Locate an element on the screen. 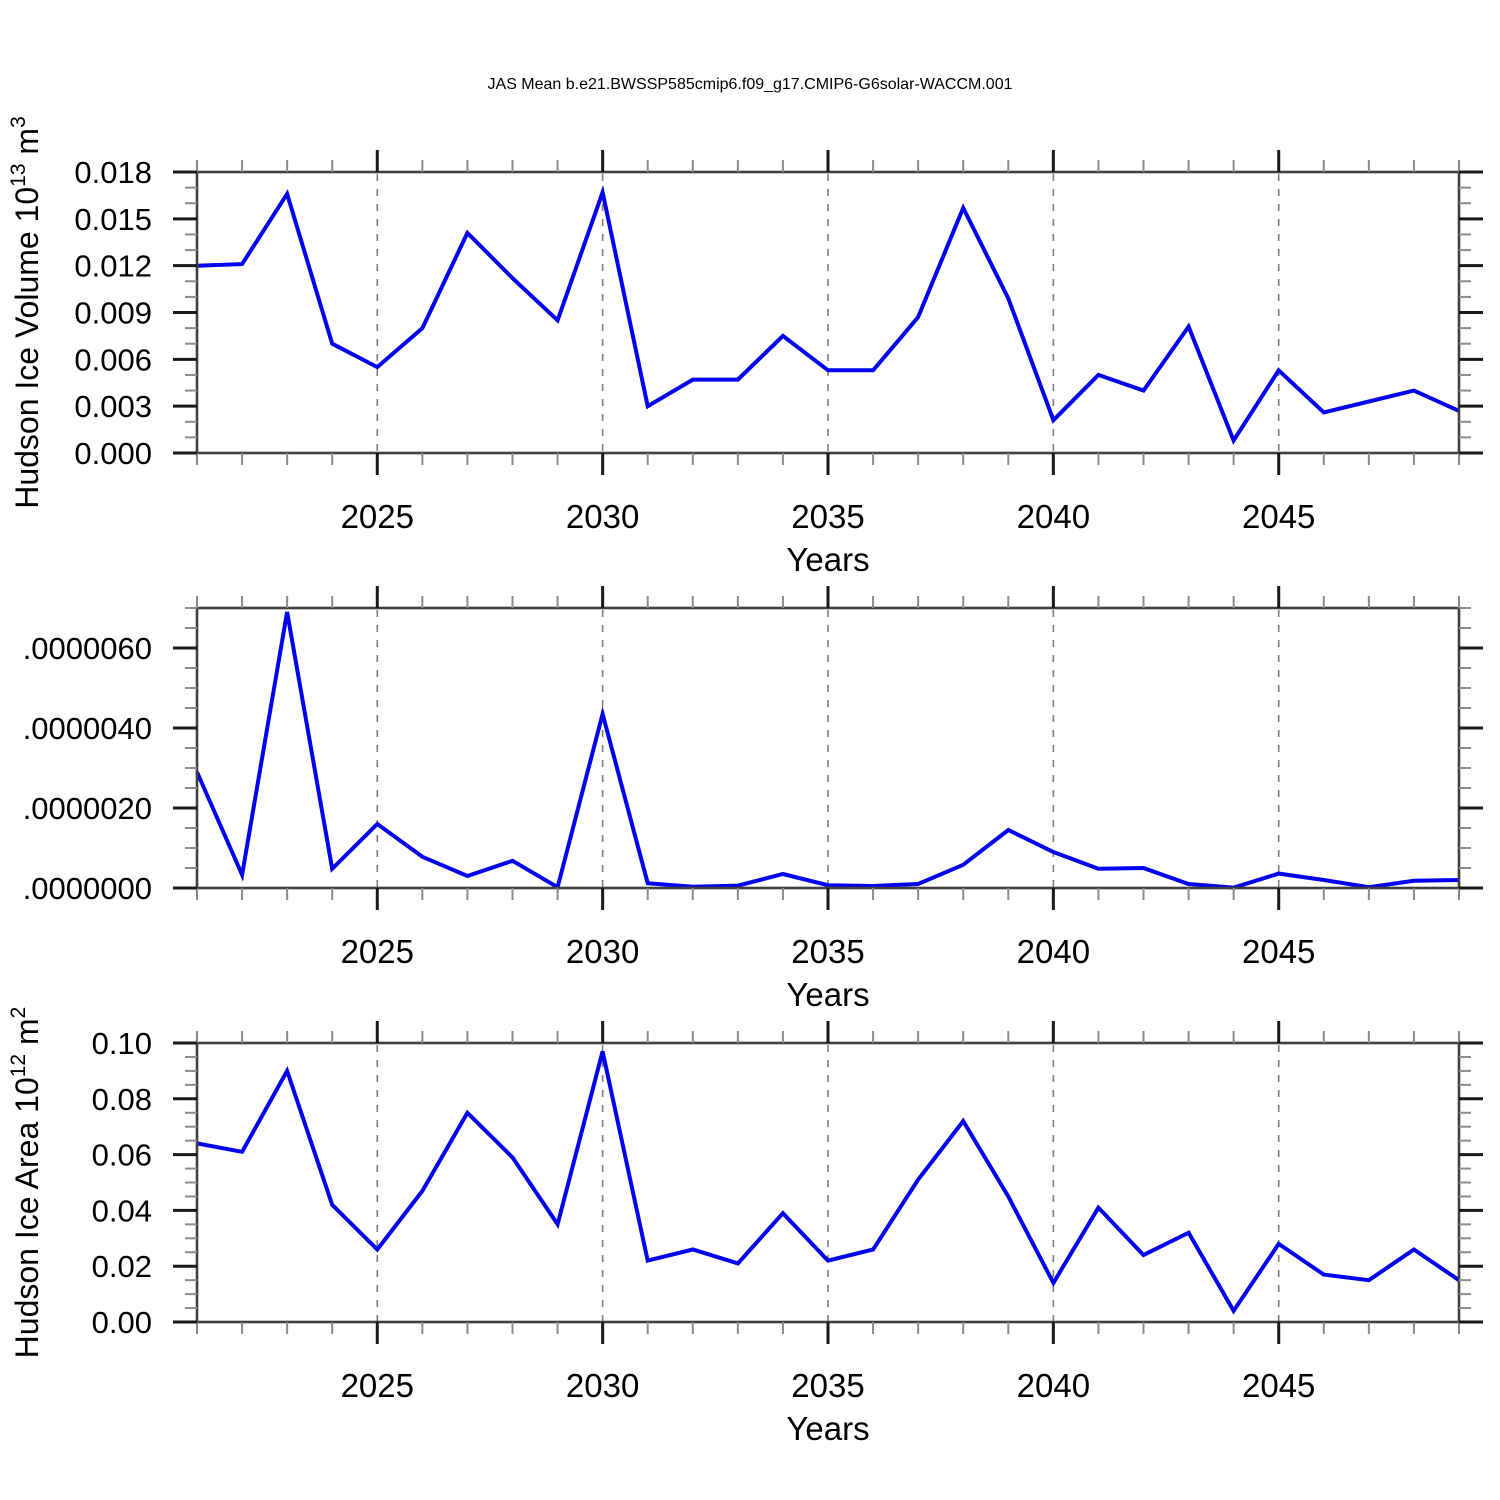 This screenshot has width=1500, height=1500. y-tick-label: 0.08 is located at coordinates (122, 1099).